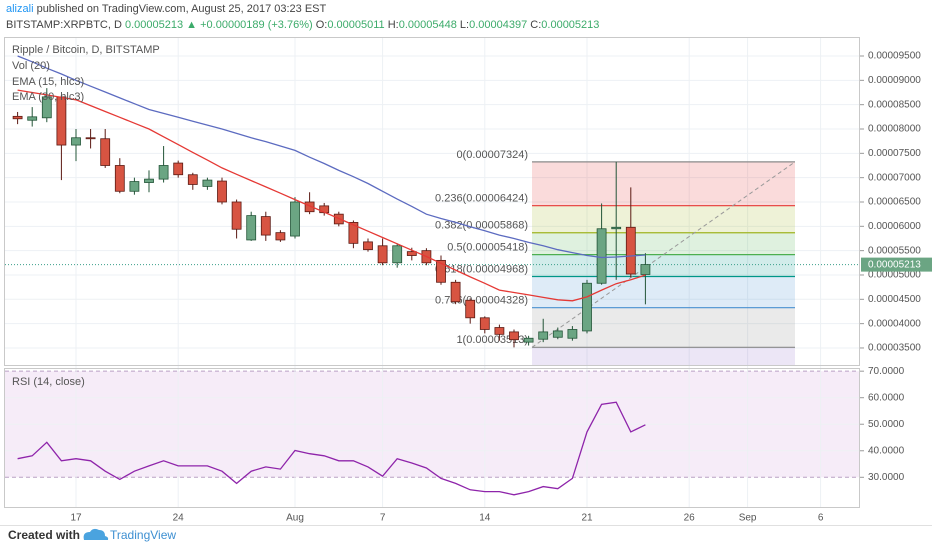  I want to click on x-tick-label: 26, so click(690, 518).